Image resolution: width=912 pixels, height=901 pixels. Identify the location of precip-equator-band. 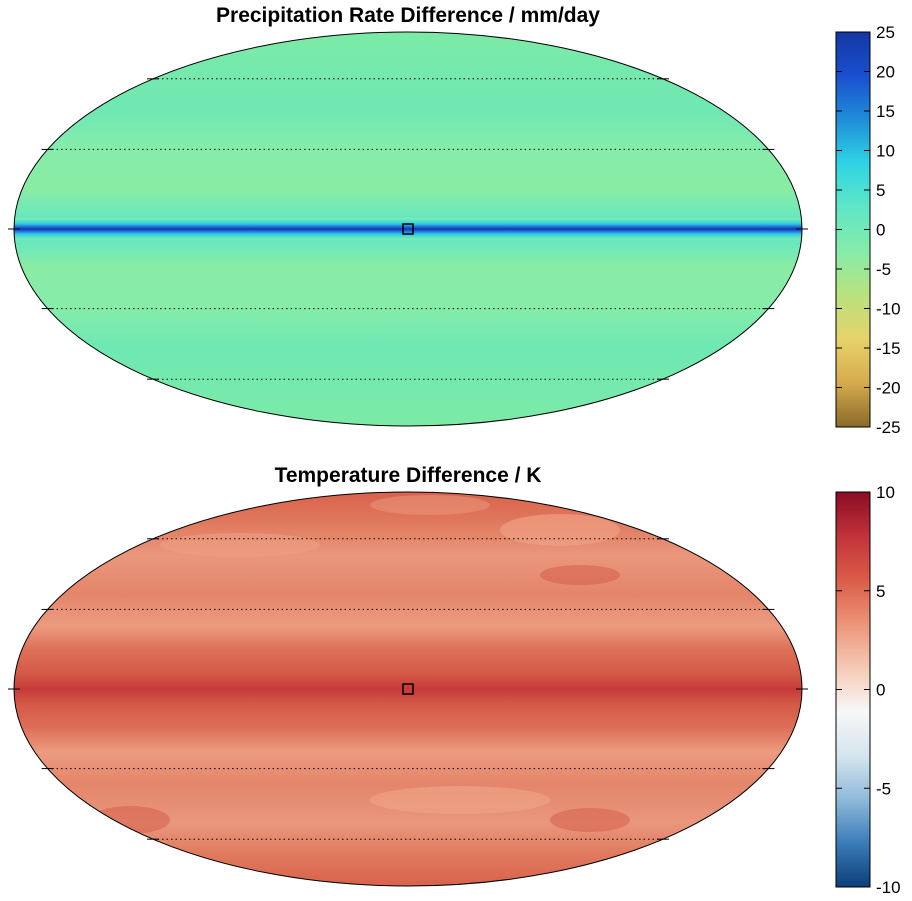
(408, 229).